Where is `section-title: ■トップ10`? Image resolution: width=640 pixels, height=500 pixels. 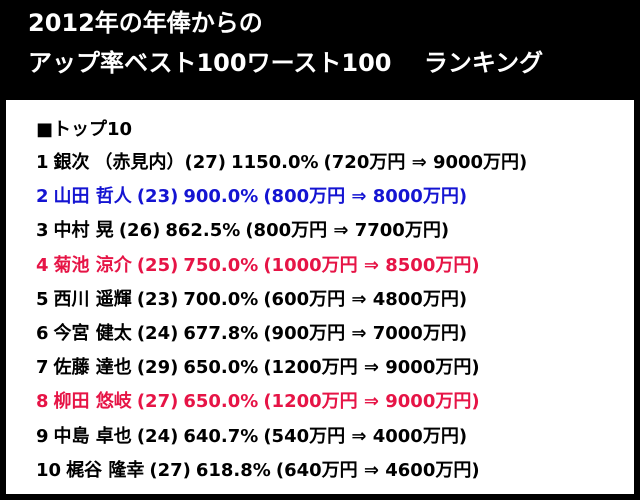 section-title: ■トップ10 is located at coordinates (84, 129).